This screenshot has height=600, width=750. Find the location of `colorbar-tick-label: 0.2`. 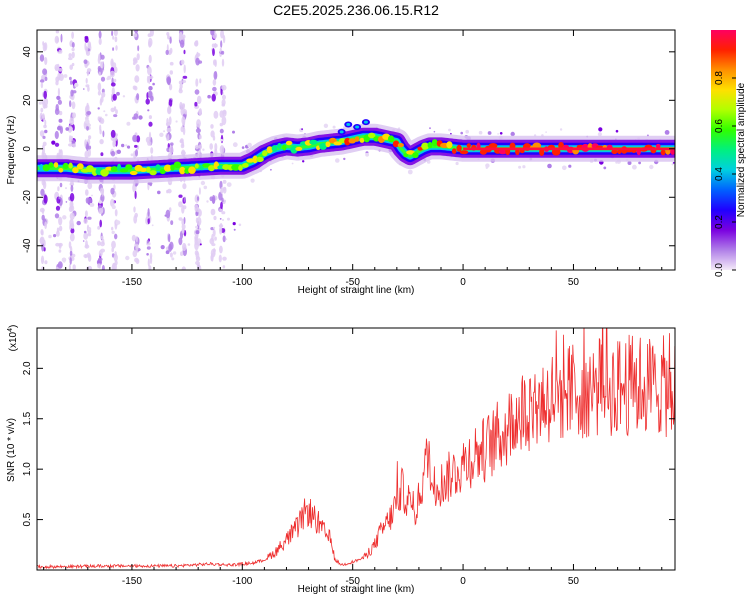

colorbar-tick-label: 0.2 is located at coordinates (719, 222).